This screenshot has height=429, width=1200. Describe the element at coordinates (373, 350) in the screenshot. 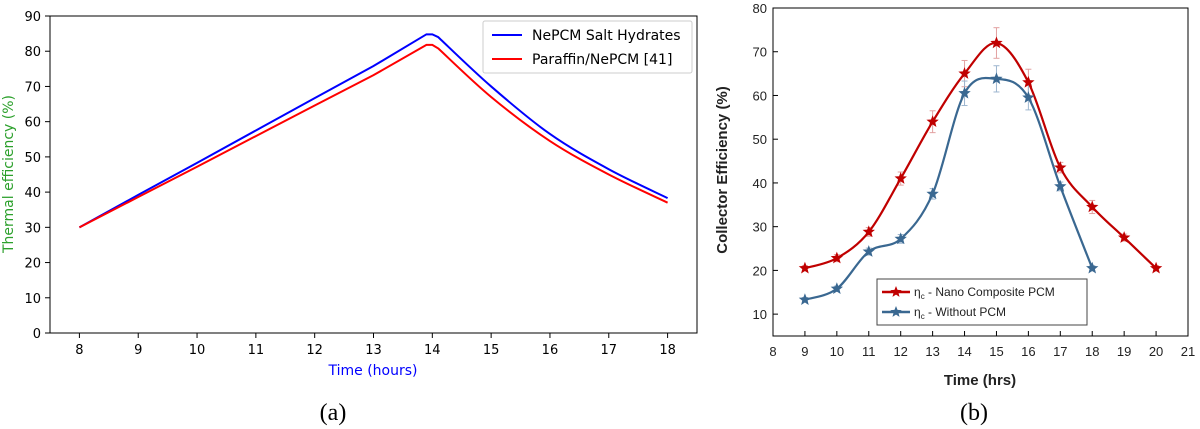

I see `chart-a-x-tick-label: 13` at that location.